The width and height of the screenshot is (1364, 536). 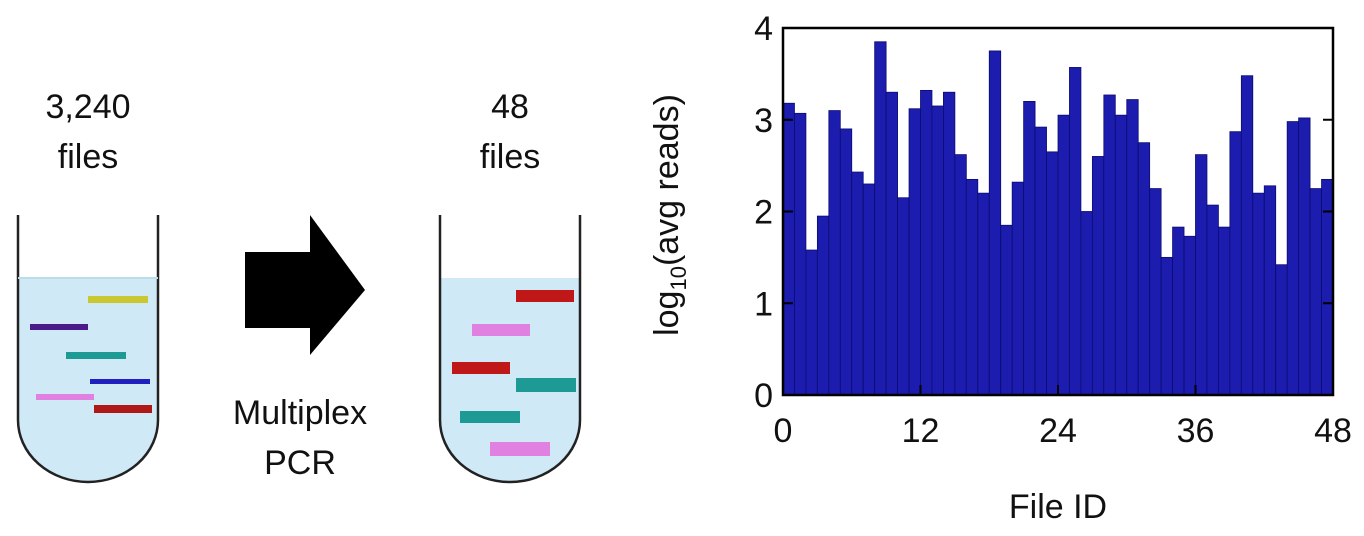 I want to click on y-tick-label: 3, so click(x=763, y=121).